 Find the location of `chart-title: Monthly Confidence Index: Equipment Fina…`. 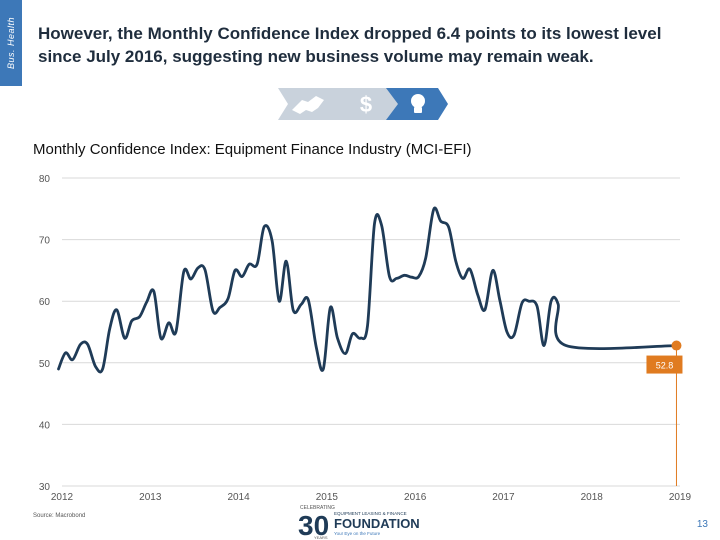

chart-title: Monthly Confidence Index: Equipment Fina… is located at coordinates (252, 149).